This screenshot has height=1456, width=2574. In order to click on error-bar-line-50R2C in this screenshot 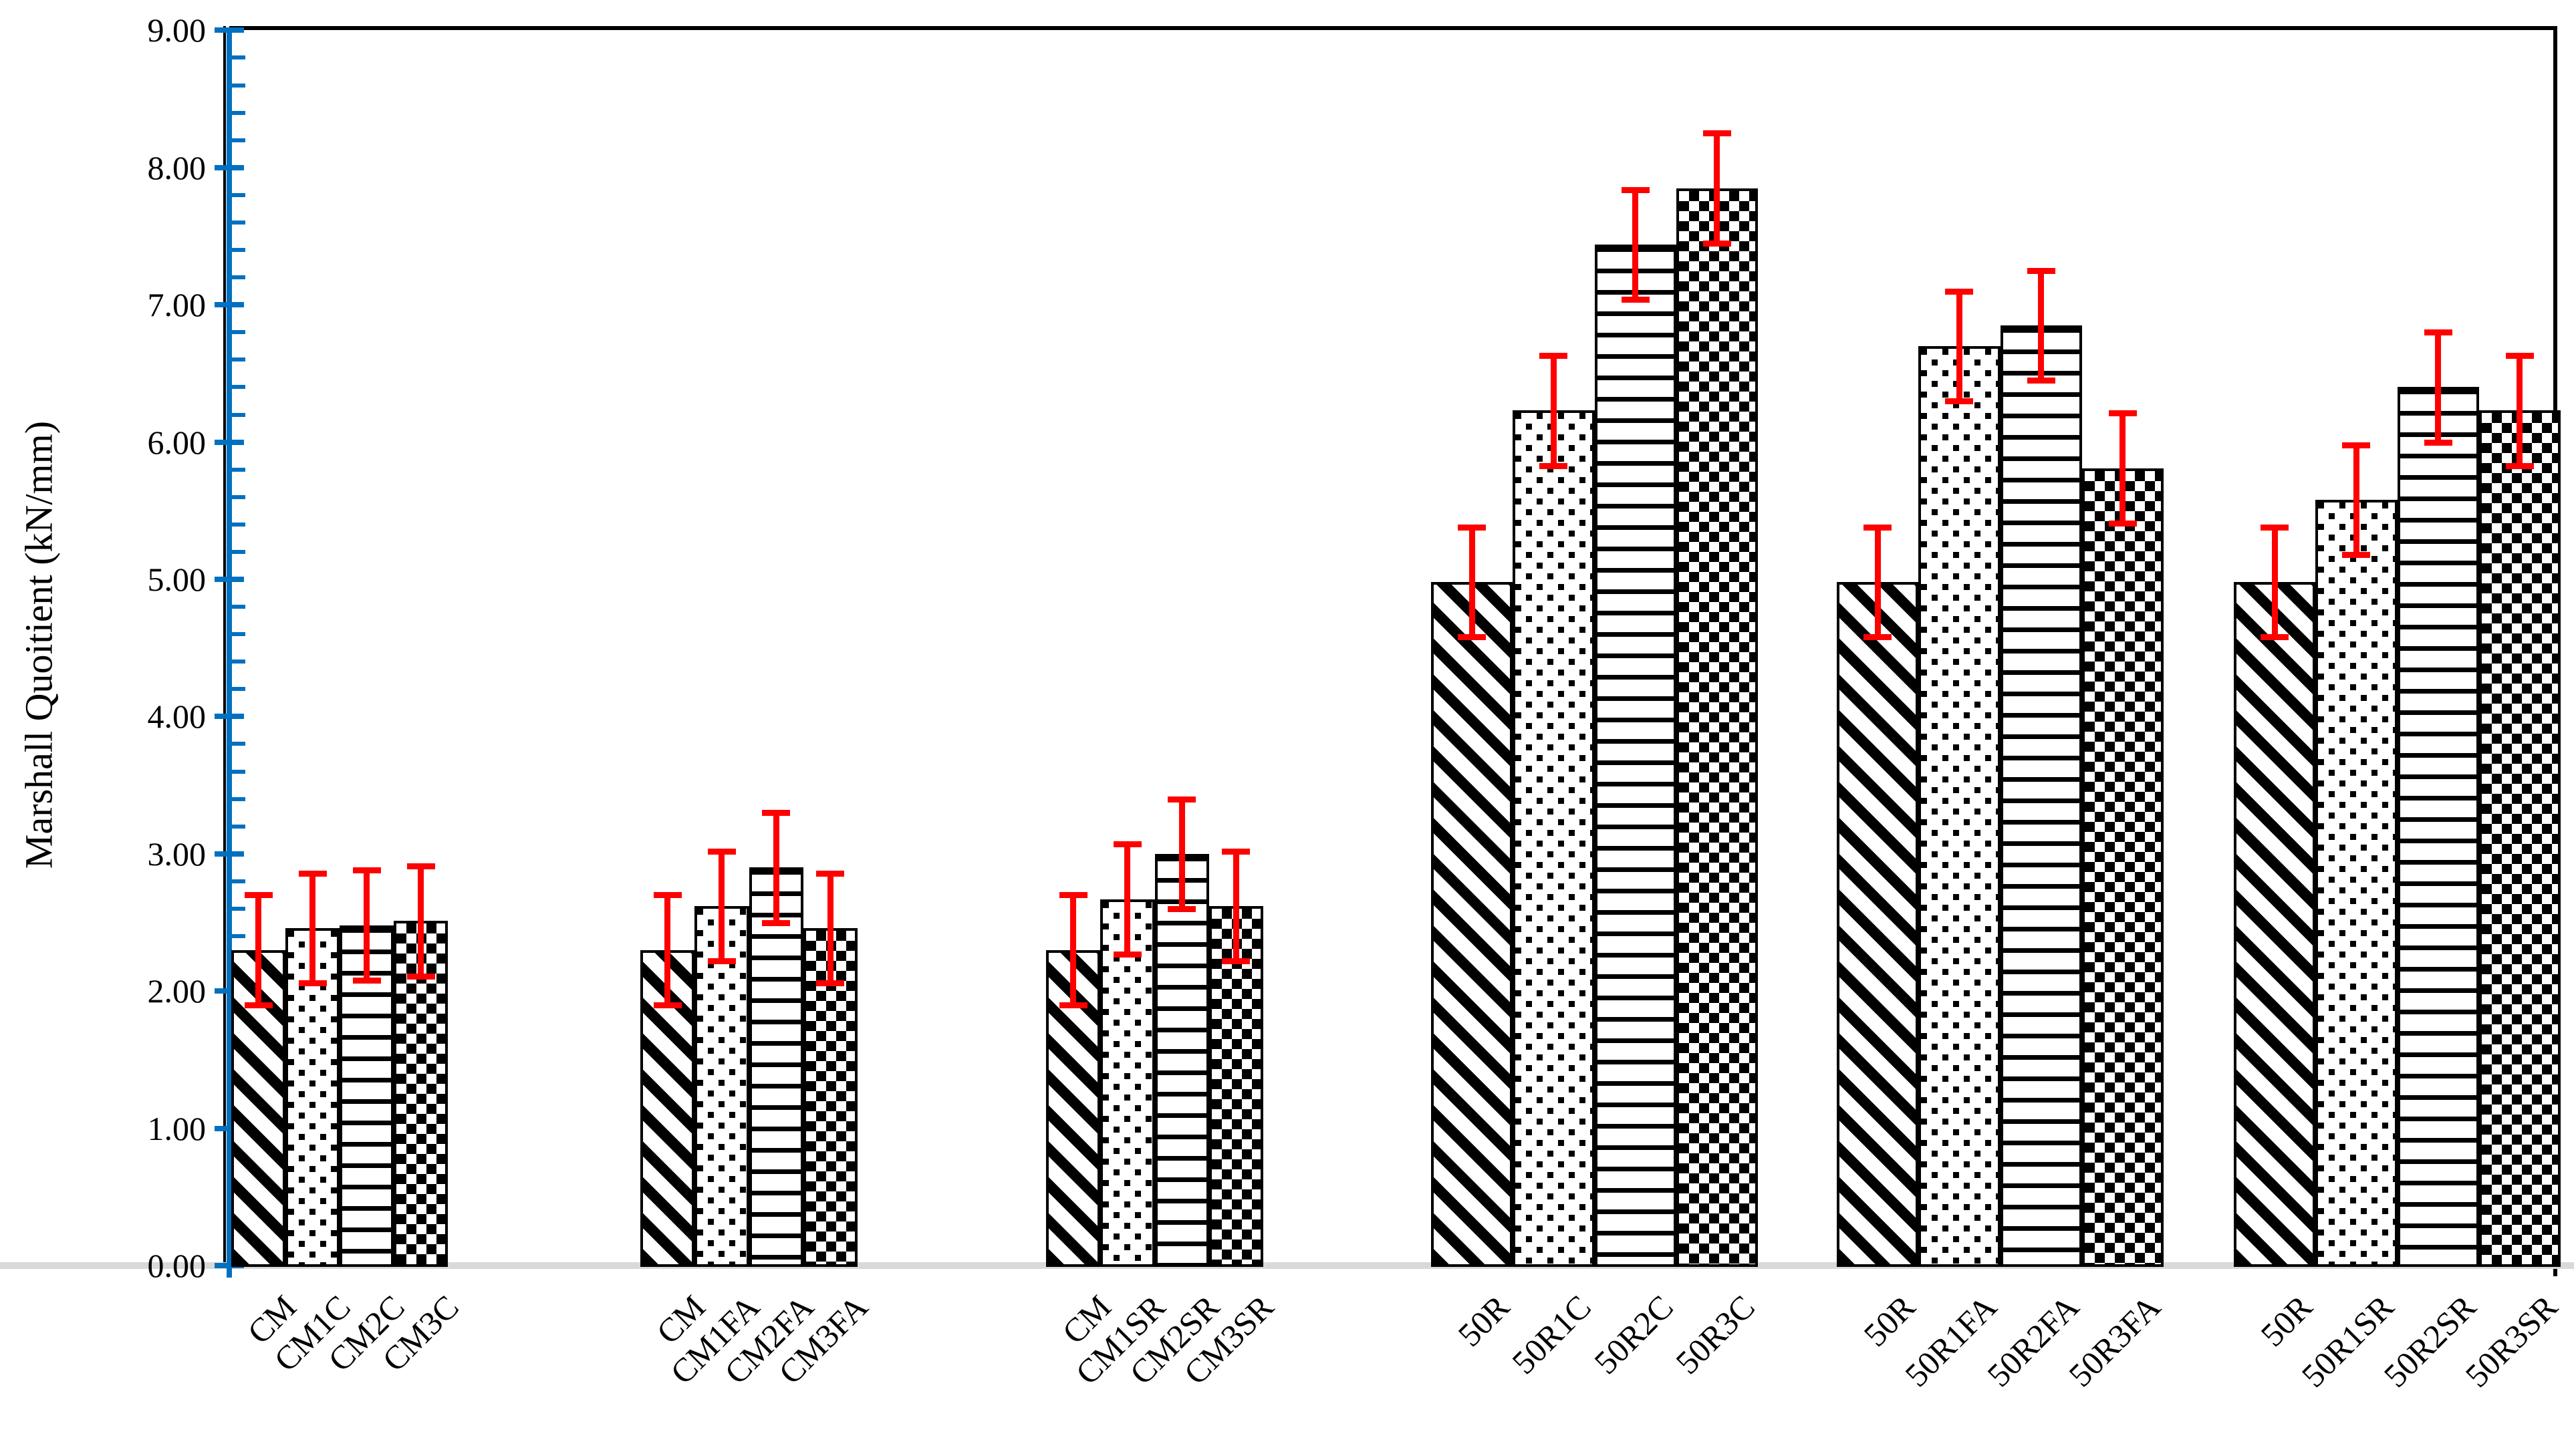, I will do `click(1635, 244)`.